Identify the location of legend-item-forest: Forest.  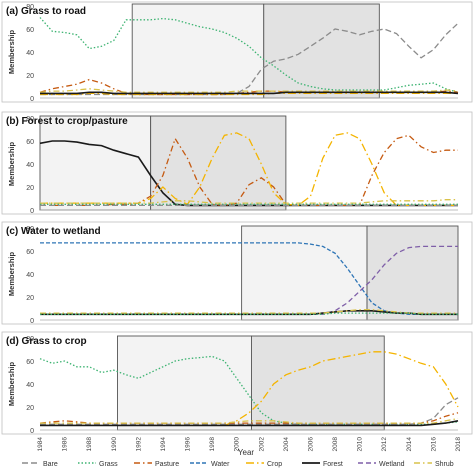
(322, 464).